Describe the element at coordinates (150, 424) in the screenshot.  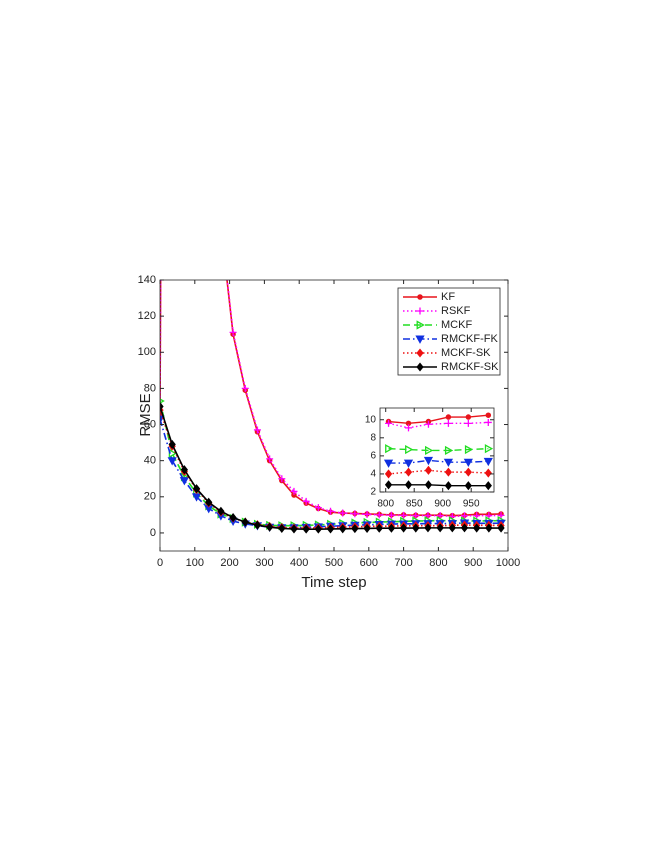
I see `y-tick-label: 60` at that location.